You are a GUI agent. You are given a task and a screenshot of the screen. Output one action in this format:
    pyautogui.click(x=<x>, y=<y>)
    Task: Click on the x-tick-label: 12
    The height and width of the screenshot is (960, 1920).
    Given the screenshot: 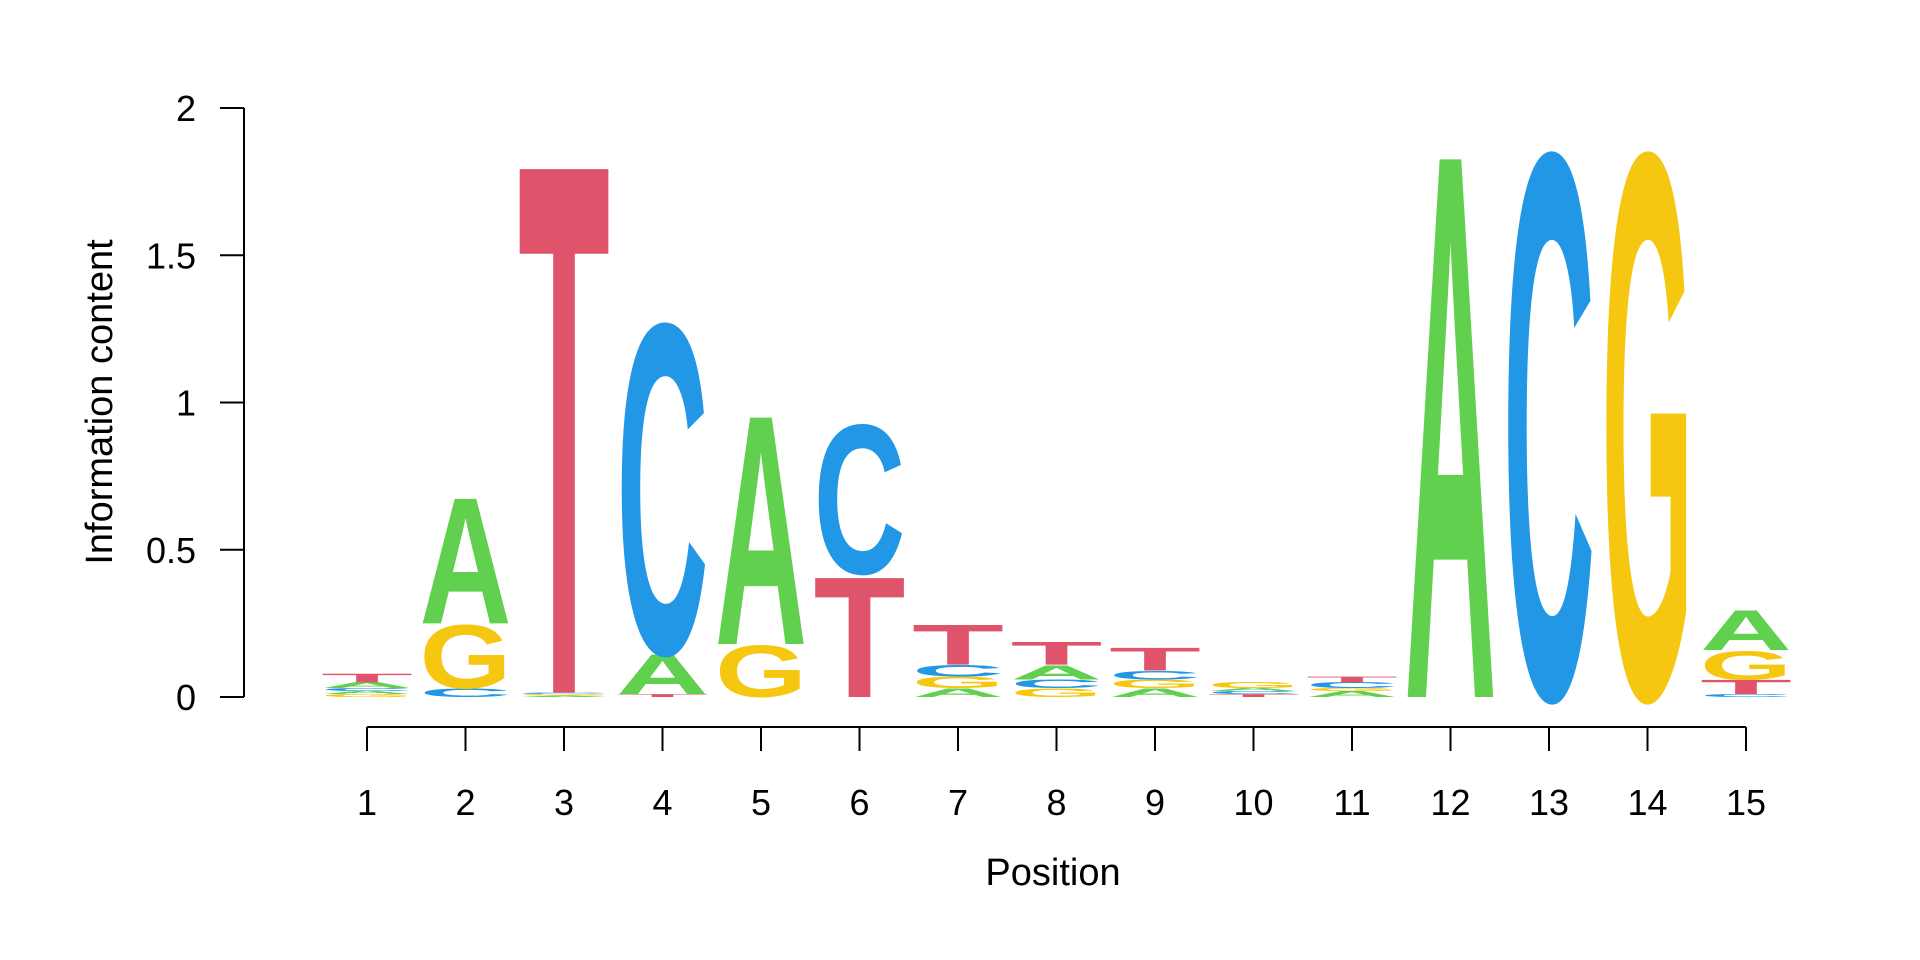 What is the action you would take?
    pyautogui.click(x=1450, y=802)
    